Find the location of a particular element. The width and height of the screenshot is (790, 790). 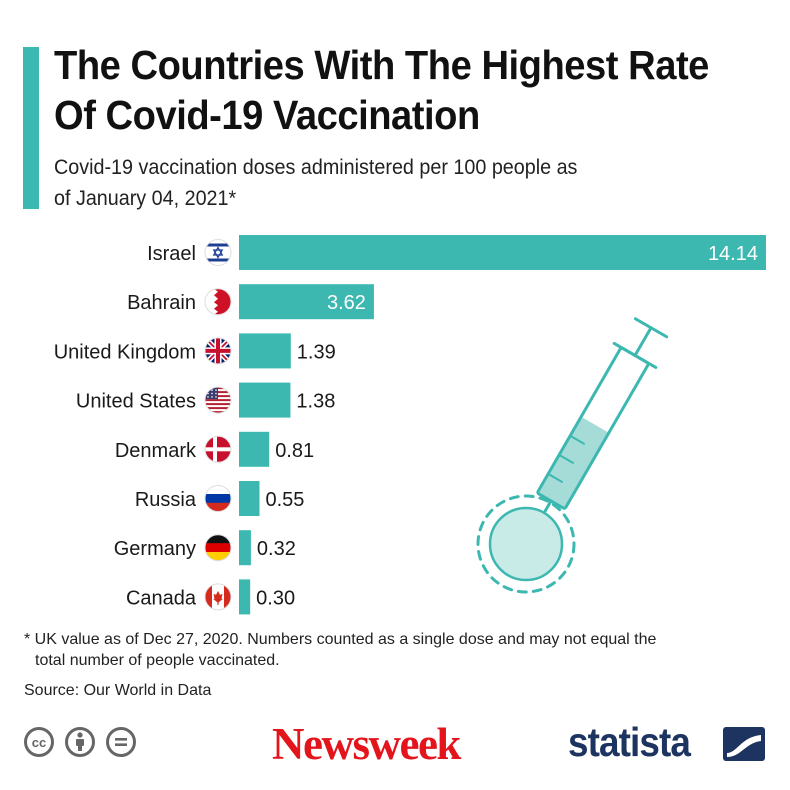

source-text: Source: Our World in Data is located at coordinates (118, 690).